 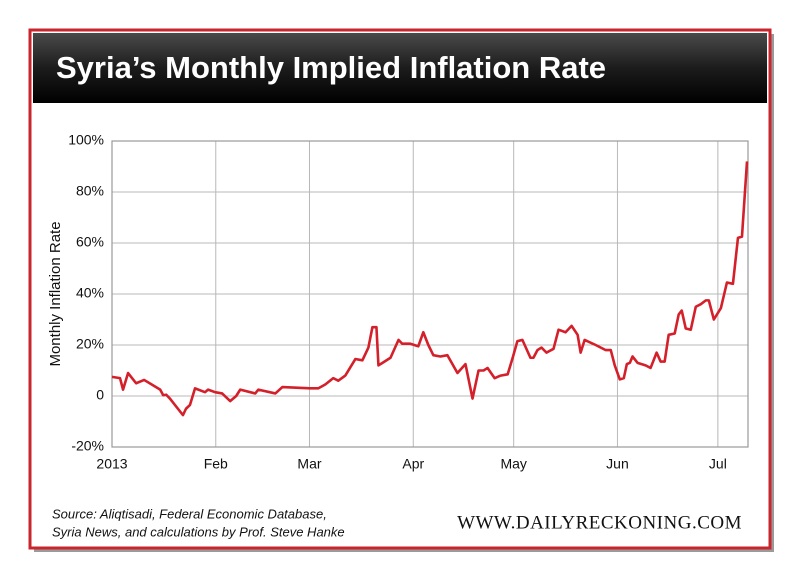 I want to click on y-axis-label: Monthly Inflation Rate, so click(x=55, y=293).